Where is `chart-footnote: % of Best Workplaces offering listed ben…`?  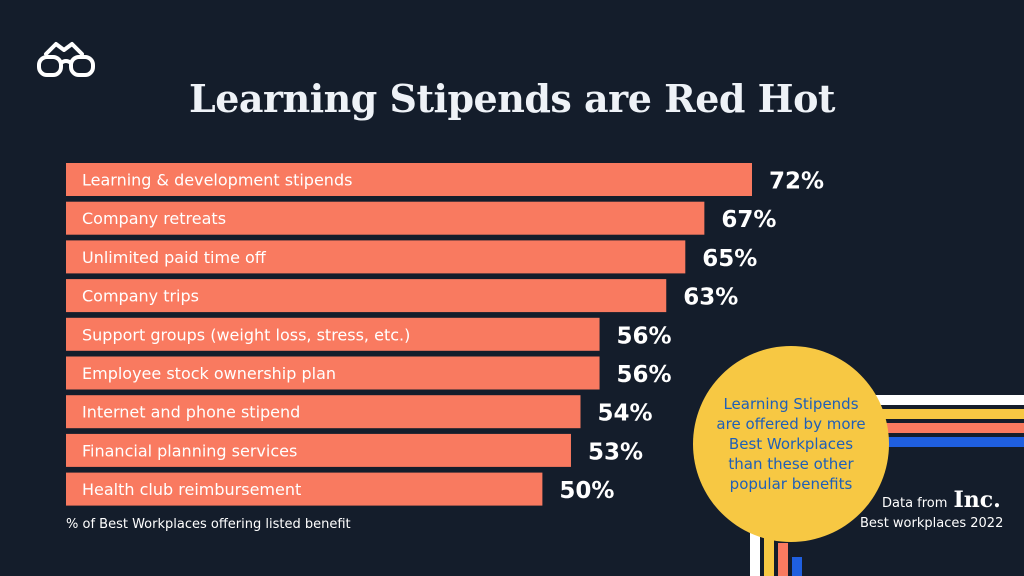 chart-footnote: % of Best Workplaces offering listed ben… is located at coordinates (208, 524).